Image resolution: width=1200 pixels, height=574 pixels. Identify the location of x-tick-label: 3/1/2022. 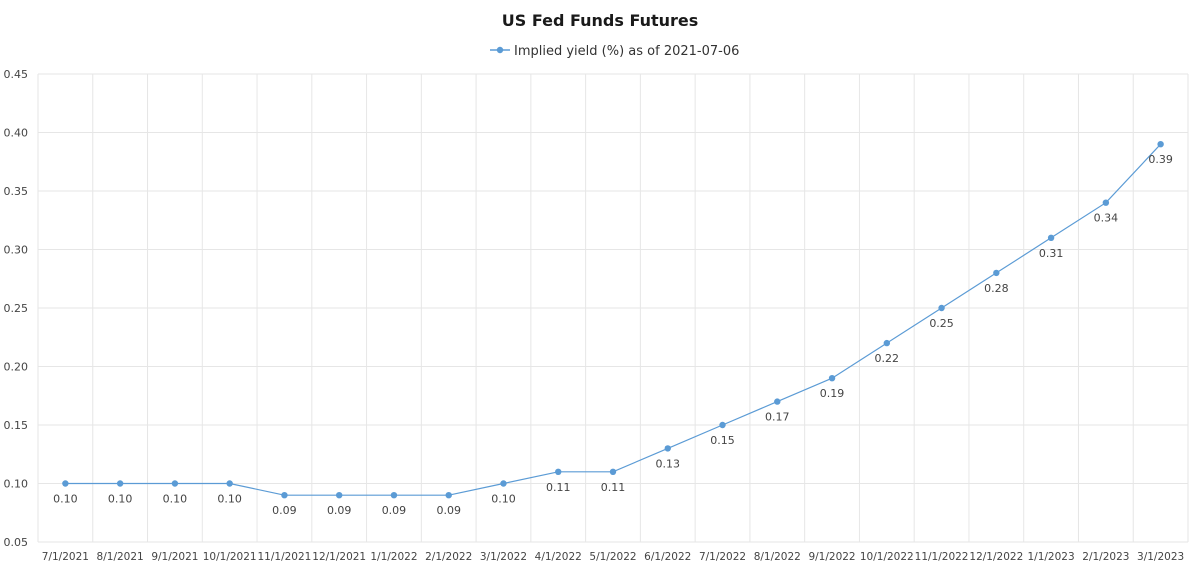
(503, 557).